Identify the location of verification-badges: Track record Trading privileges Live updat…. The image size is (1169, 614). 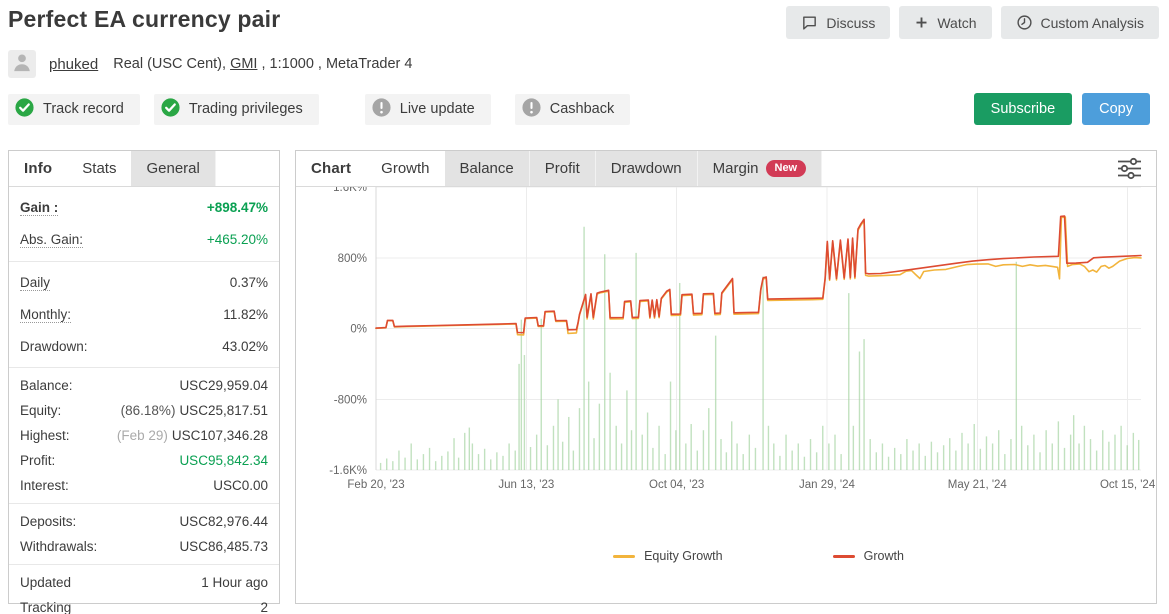
(319, 109).